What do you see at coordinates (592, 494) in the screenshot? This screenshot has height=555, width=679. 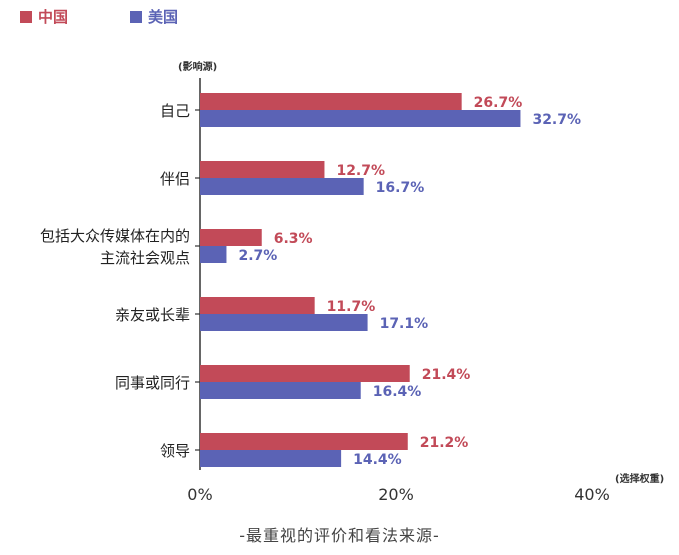 I see `x-tick-label: 40%` at bounding box center [592, 494].